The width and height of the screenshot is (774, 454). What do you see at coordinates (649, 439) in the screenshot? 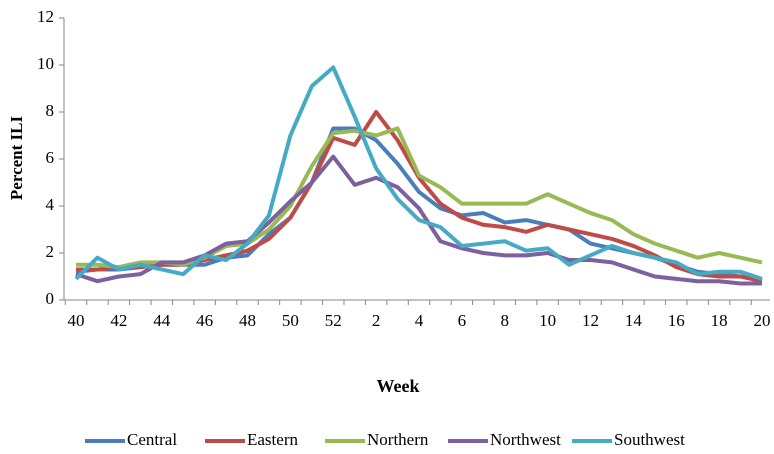
I see `legend-label: Southwest` at bounding box center [649, 439].